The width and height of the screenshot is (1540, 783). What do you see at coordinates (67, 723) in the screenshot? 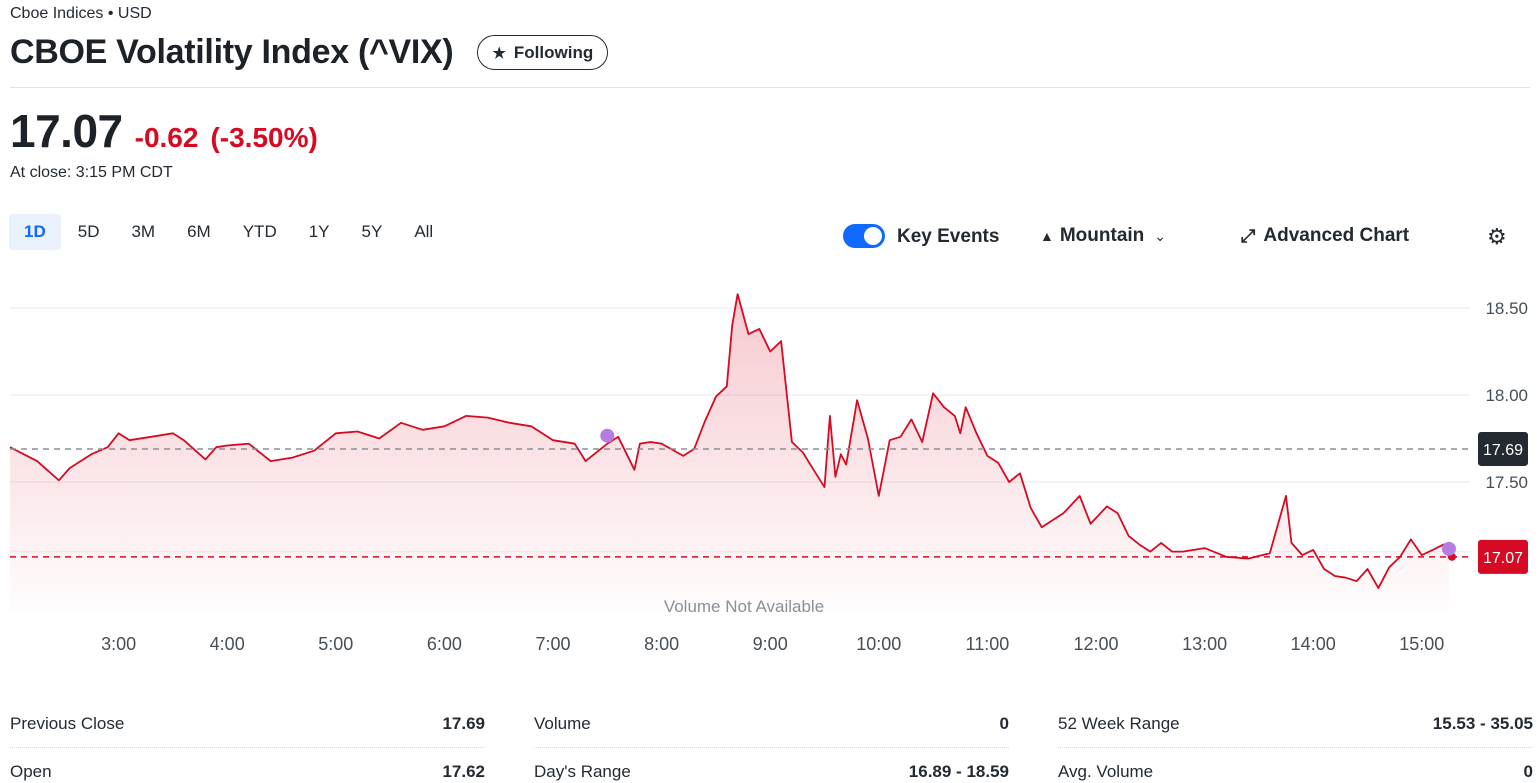
I see `stat-label: Previous Close` at bounding box center [67, 723].